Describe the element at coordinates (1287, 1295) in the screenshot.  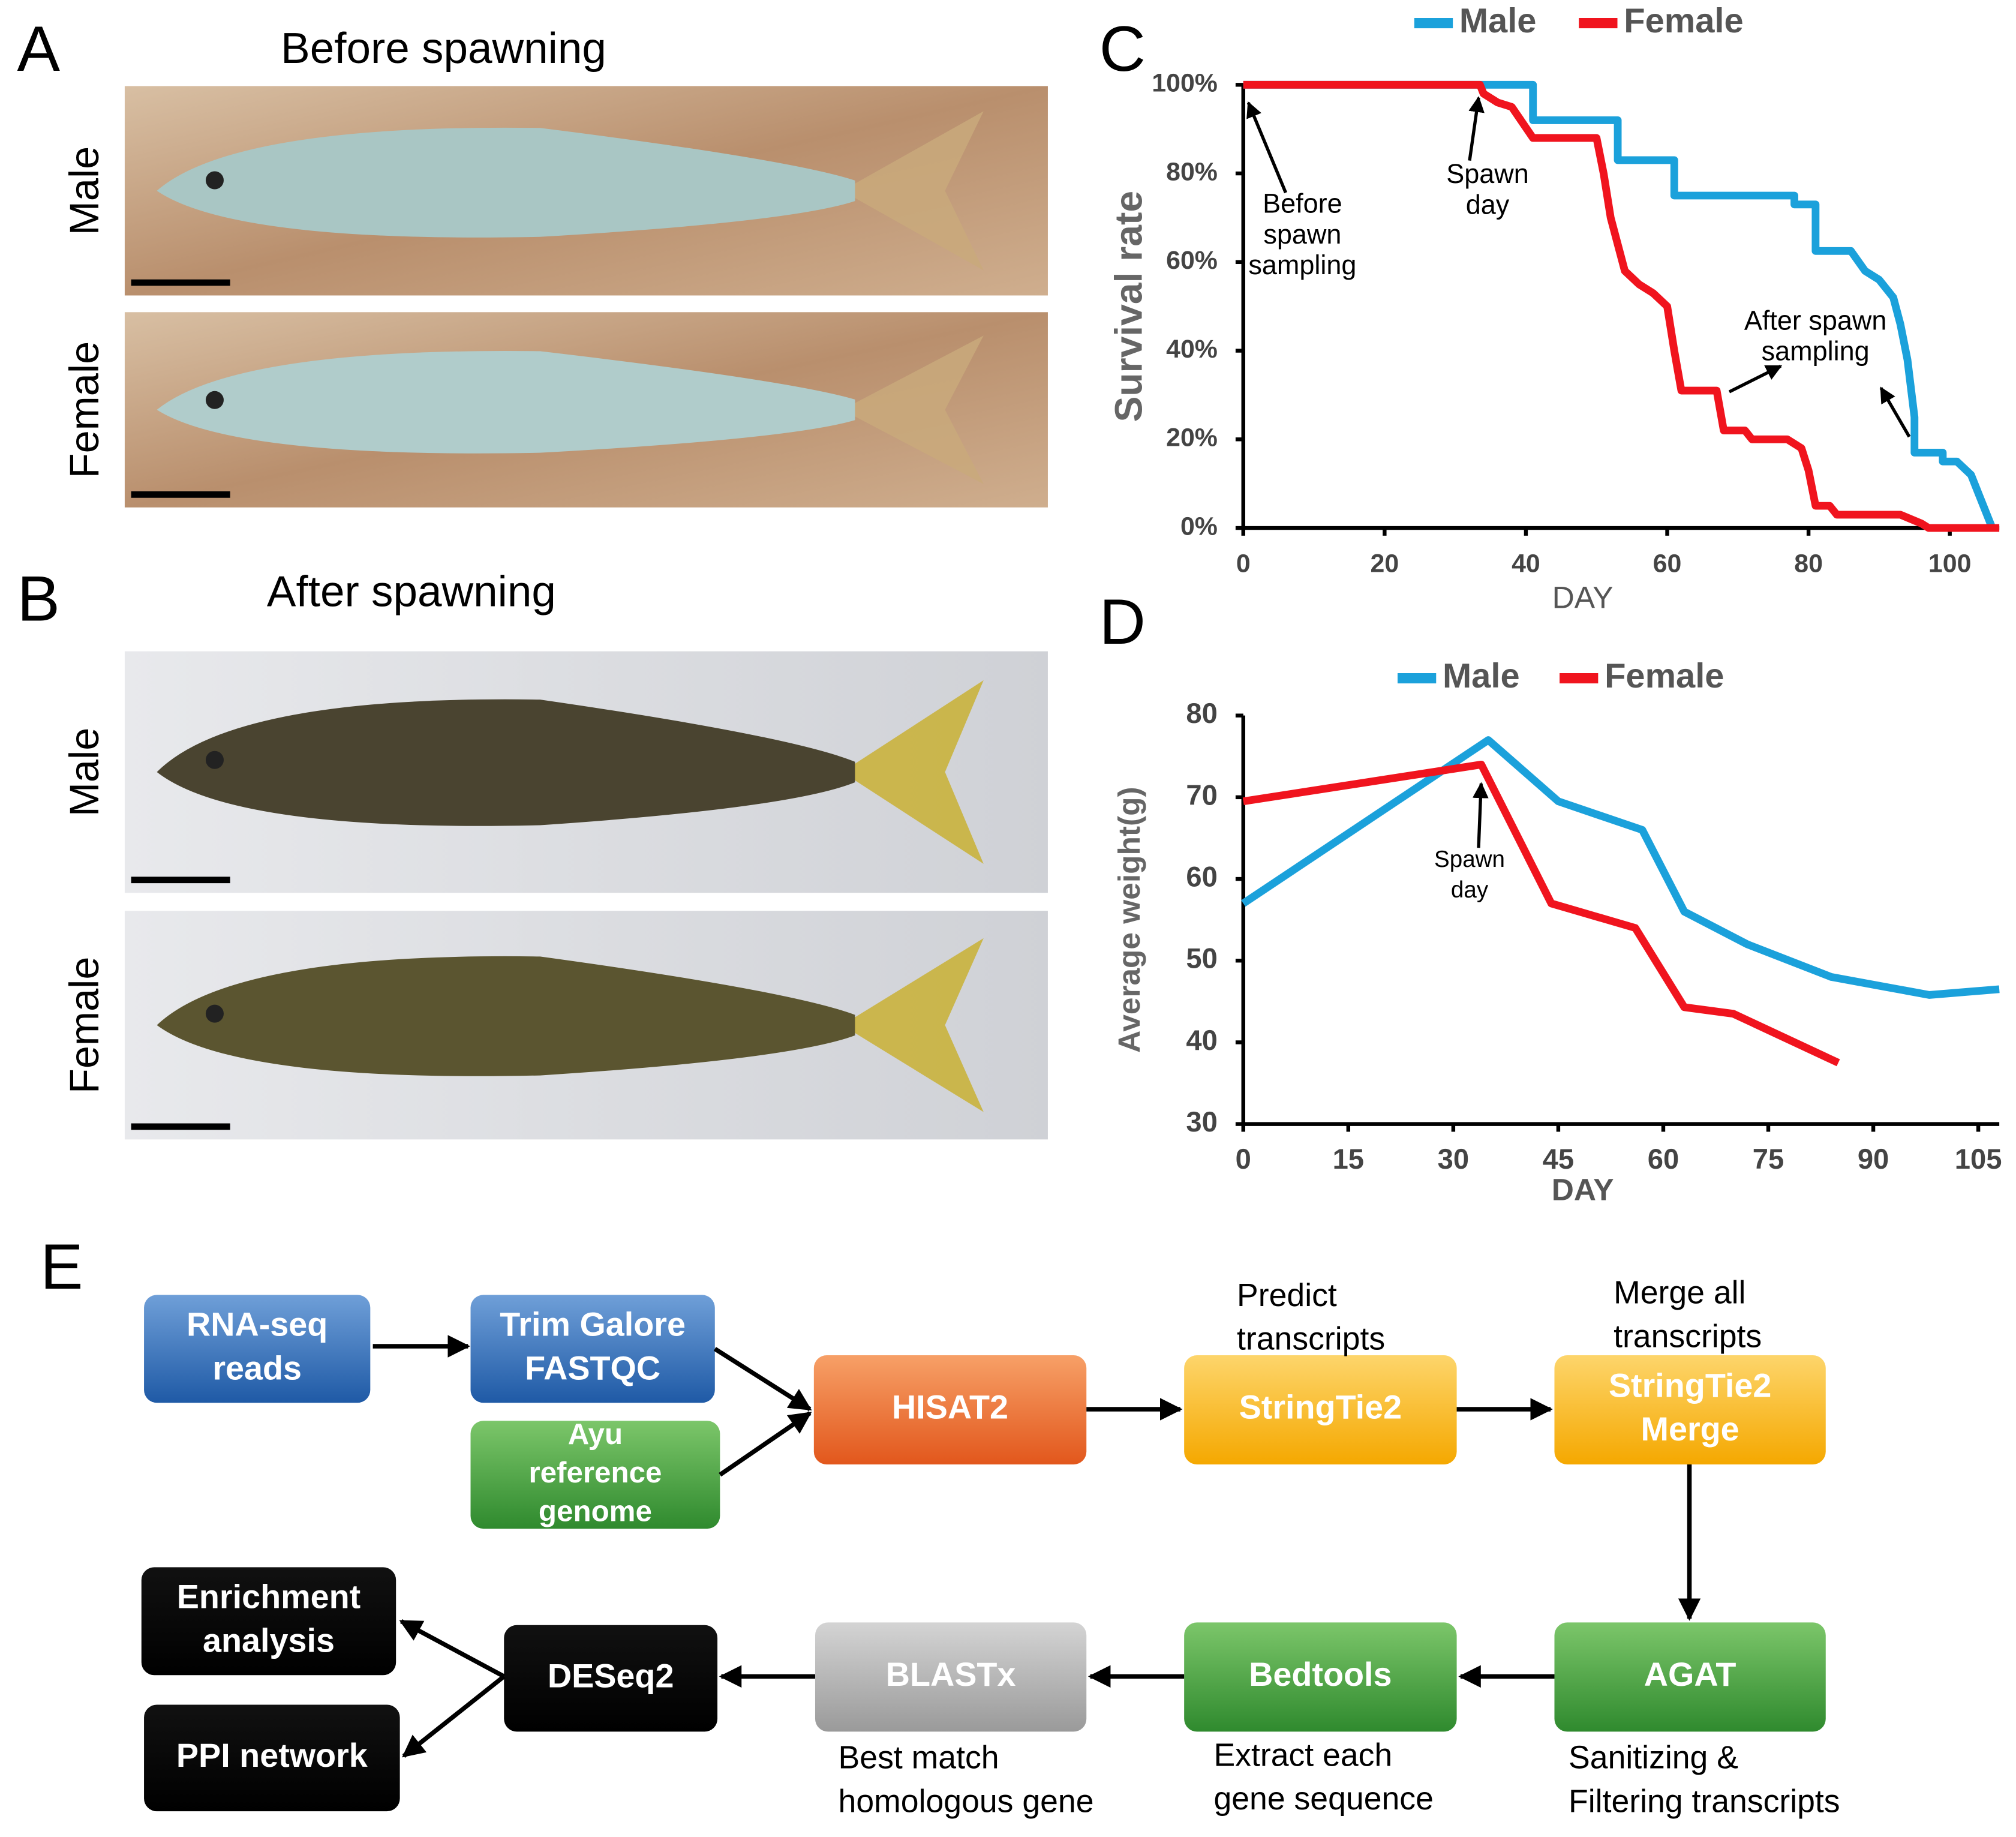
I see `box-note: Predict` at that location.